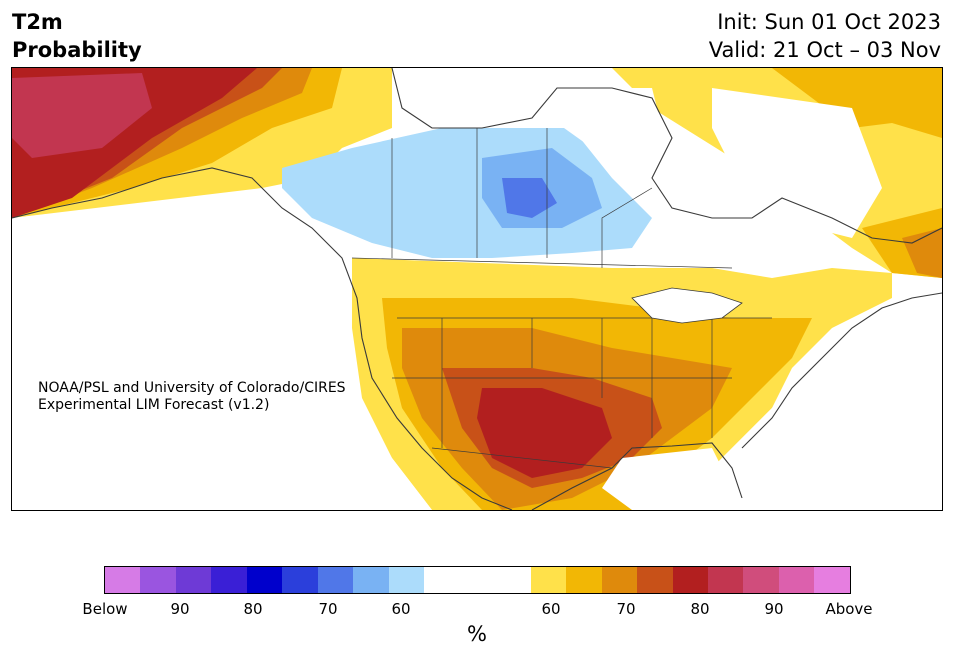 The image size is (953, 659). Describe the element at coordinates (824, 50) in the screenshot. I see `valid-range: Valid: 21 Oct – 03 Nov` at that location.